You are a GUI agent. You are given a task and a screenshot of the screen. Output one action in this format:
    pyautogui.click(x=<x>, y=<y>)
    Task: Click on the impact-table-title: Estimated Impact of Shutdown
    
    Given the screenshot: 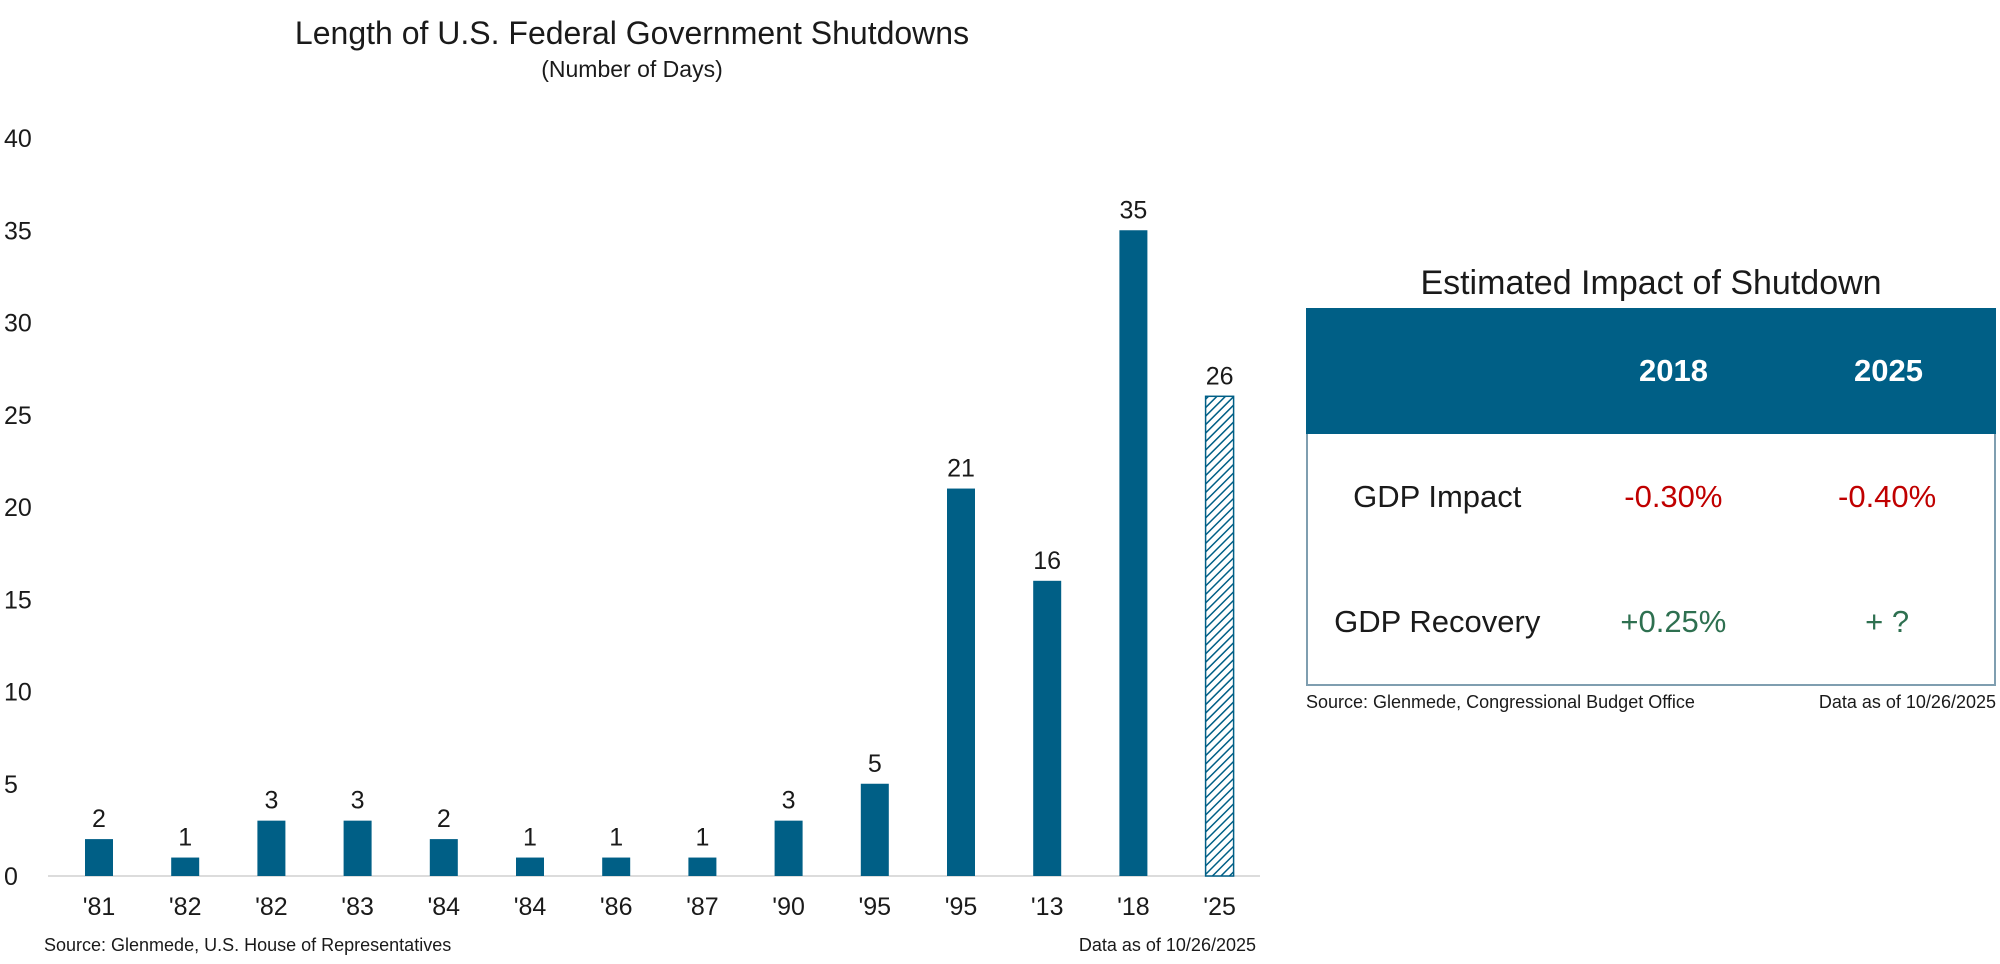 What is the action you would take?
    pyautogui.click(x=1651, y=283)
    